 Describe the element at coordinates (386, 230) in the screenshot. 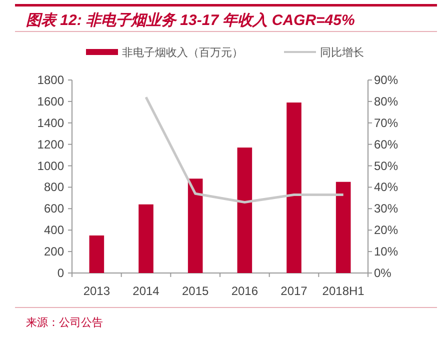

I see `y2-tick-label: 20%` at that location.